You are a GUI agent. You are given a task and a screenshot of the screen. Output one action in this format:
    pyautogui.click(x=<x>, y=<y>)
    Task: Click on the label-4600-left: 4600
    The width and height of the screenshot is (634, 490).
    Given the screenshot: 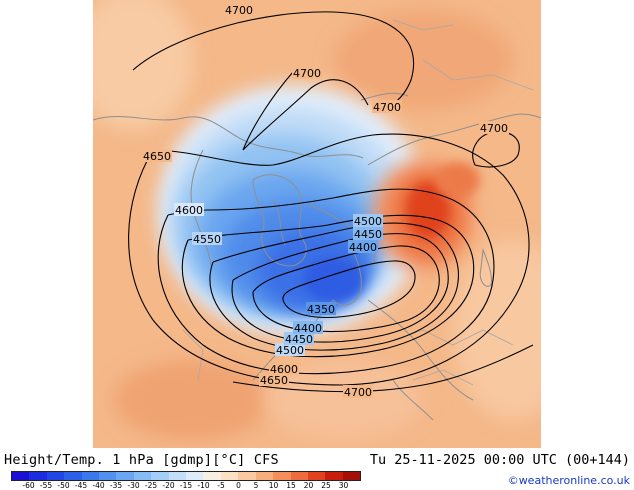 What is the action you would take?
    pyautogui.click(x=189, y=210)
    